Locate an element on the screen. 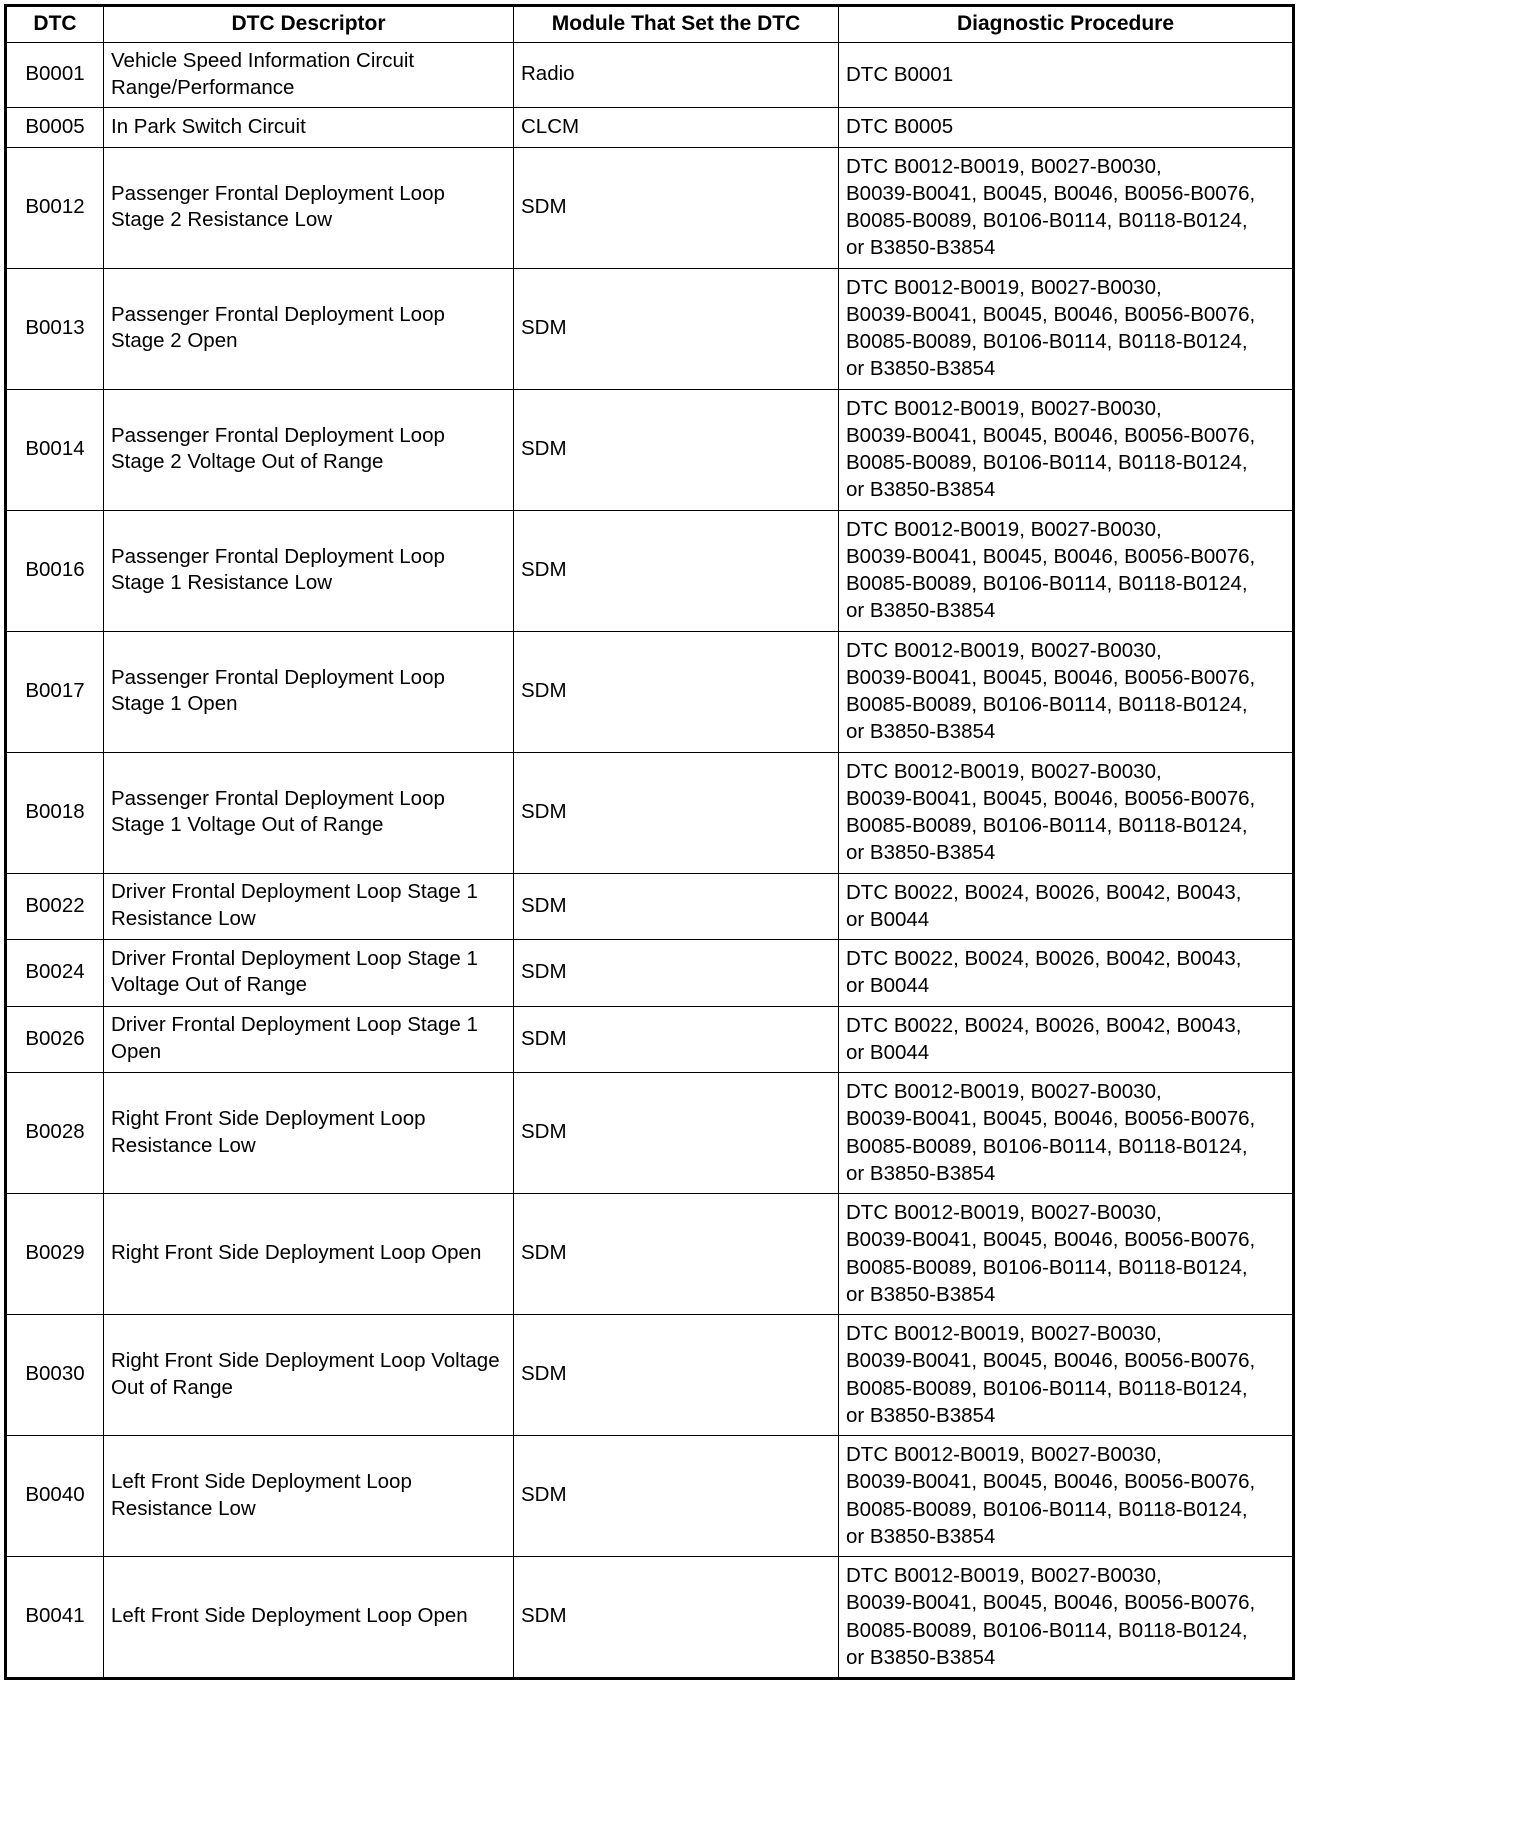 The width and height of the screenshot is (1520, 1844). cell-dtc-code: B0016 is located at coordinates (54, 570).